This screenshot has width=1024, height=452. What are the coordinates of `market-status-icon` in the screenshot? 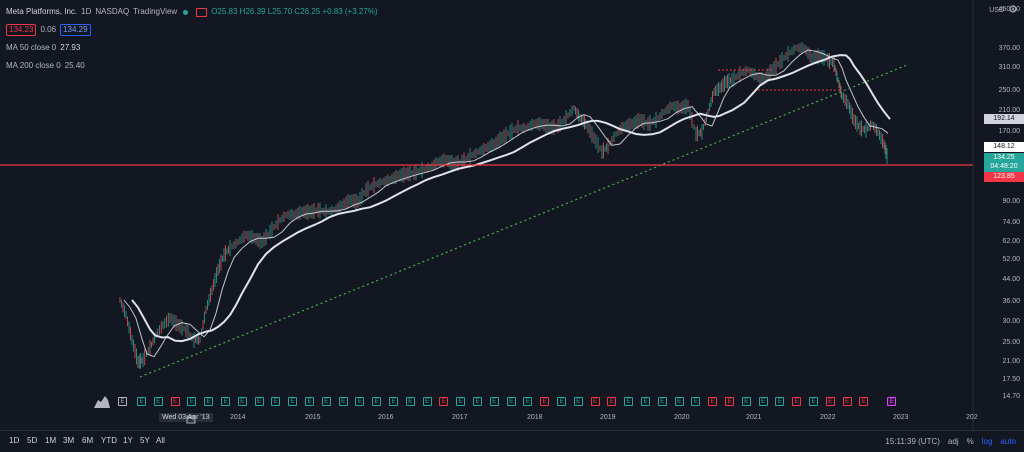 It's located at (202, 12).